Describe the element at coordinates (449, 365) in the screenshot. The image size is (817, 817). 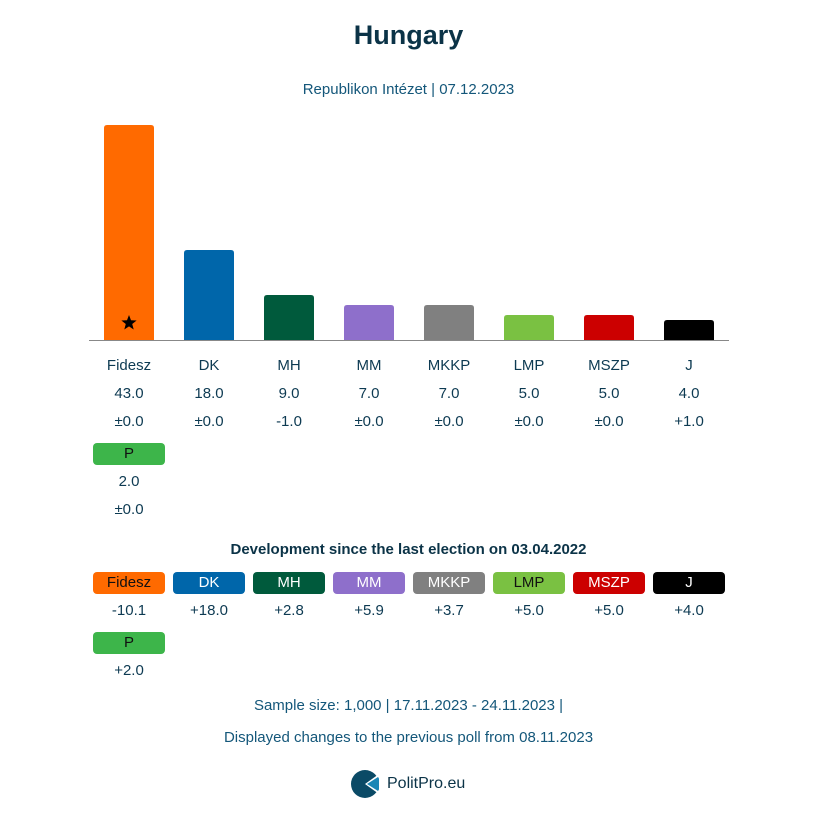
I see `party-label: MKKP` at that location.